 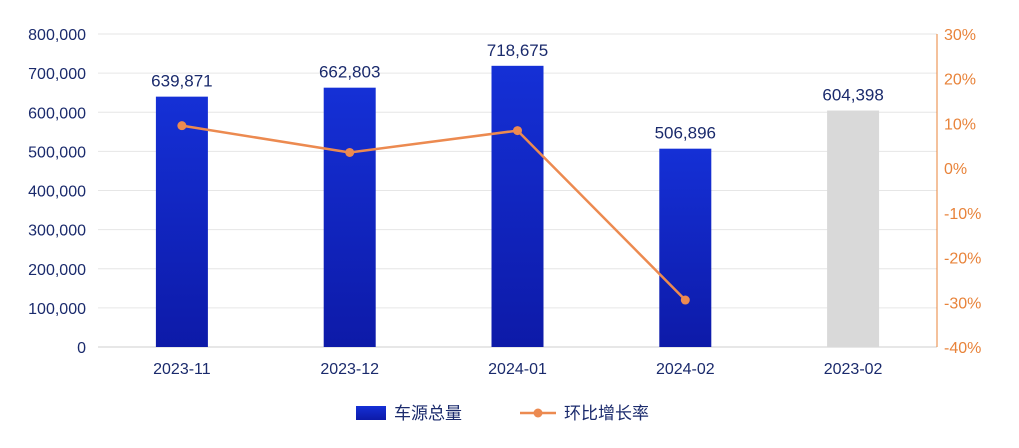 What do you see at coordinates (502, 413) in the screenshot?
I see `legend: 车源总量 环比增长率` at bounding box center [502, 413].